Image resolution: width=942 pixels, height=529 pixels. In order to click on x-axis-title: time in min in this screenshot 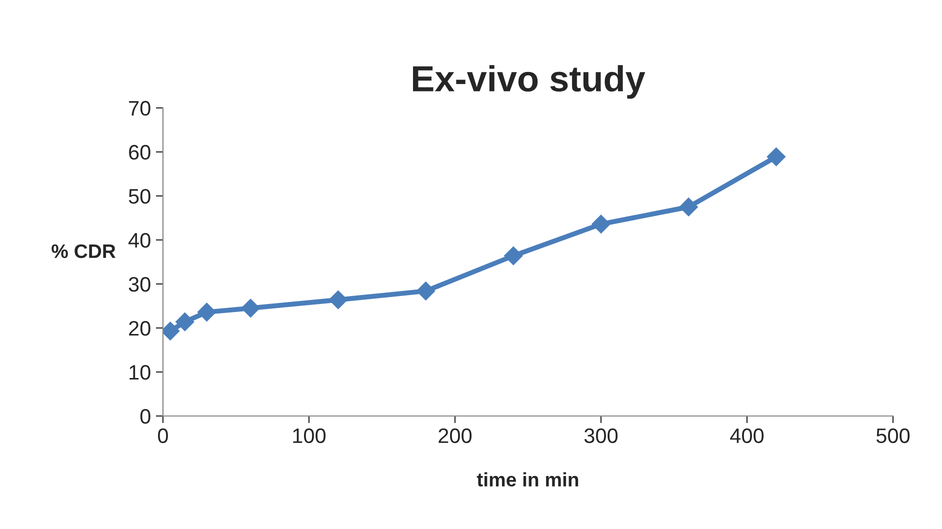, I will do `click(527, 479)`.